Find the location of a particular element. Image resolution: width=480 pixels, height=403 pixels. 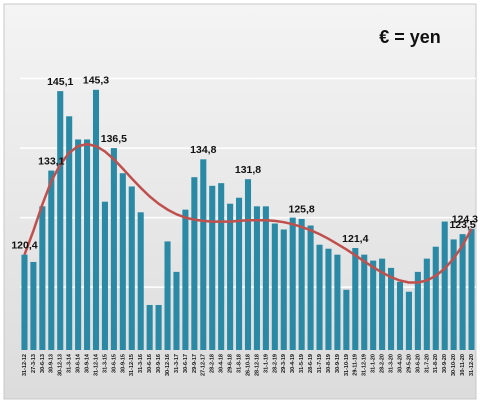

x-tick-label: 30-12-13 is located at coordinates (61, 365).